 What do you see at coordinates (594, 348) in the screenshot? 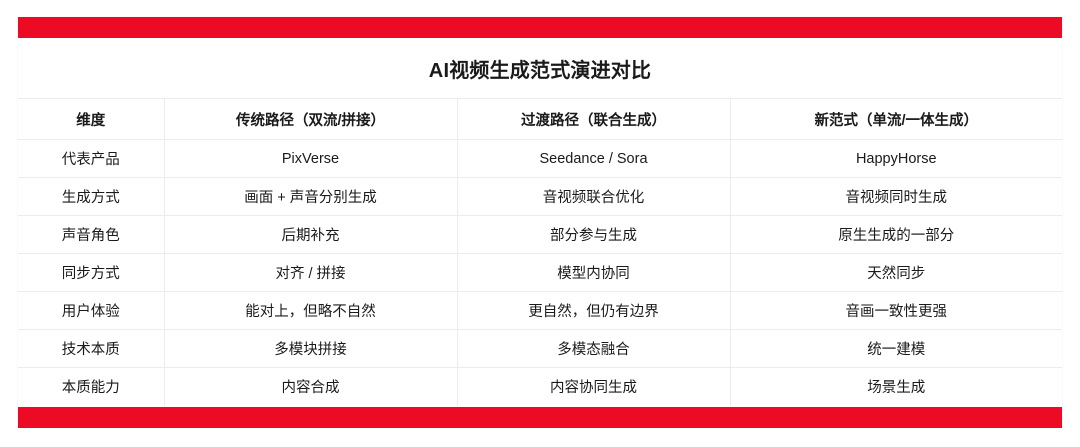
I see `cell-transitional: 多模态融合` at bounding box center [594, 348].